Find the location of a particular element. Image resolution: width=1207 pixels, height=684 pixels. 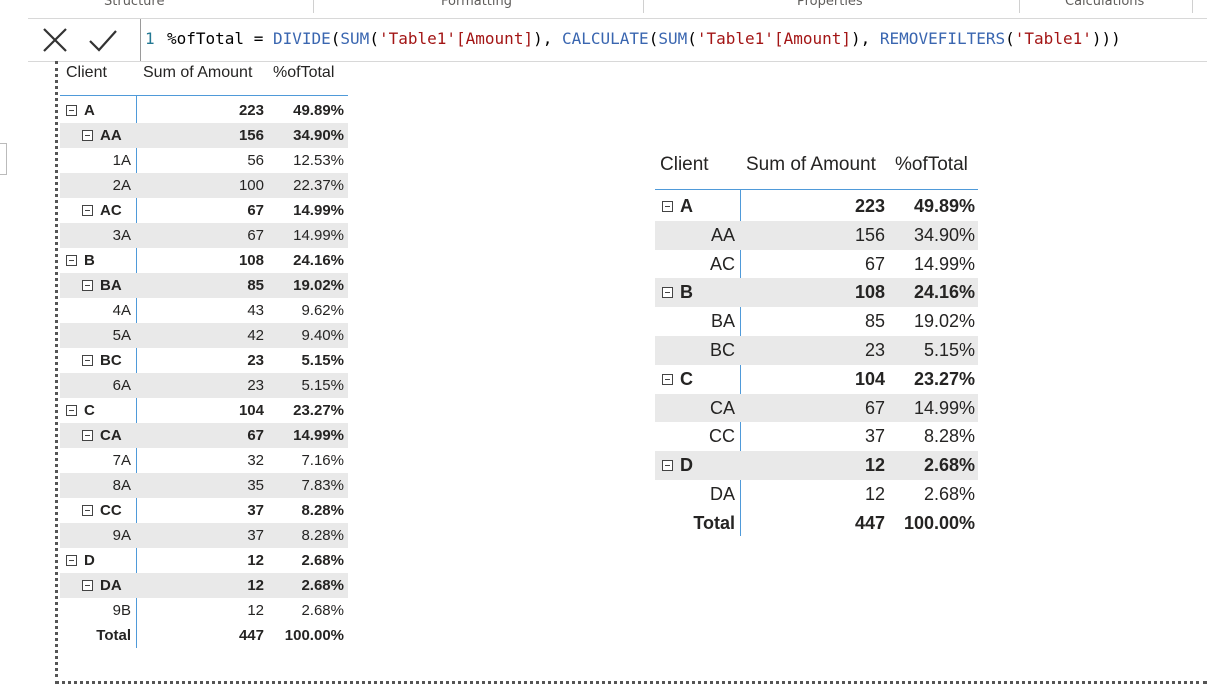

ribbon-tab-structure: Structure is located at coordinates (134, 4).